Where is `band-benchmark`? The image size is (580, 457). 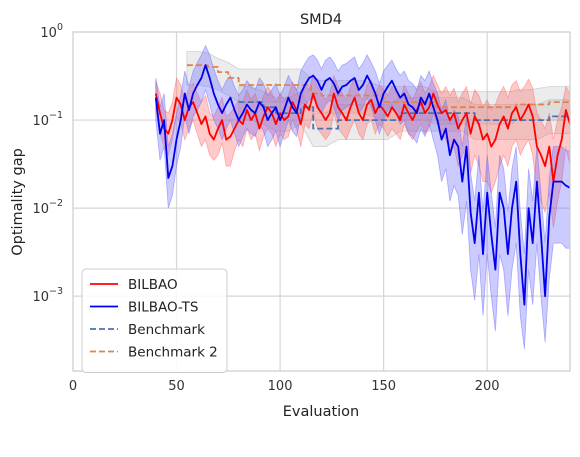 band-benchmark is located at coordinates (404, 116).